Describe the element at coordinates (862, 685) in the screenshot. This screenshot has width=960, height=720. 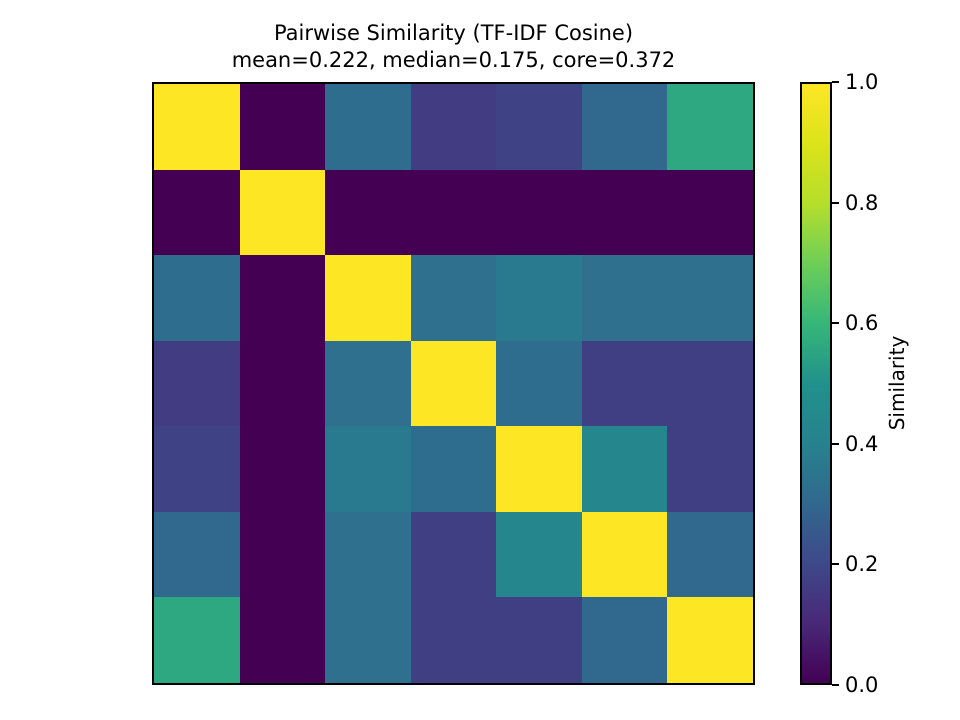
I see `colorbar-tick-label: 0.0` at that location.